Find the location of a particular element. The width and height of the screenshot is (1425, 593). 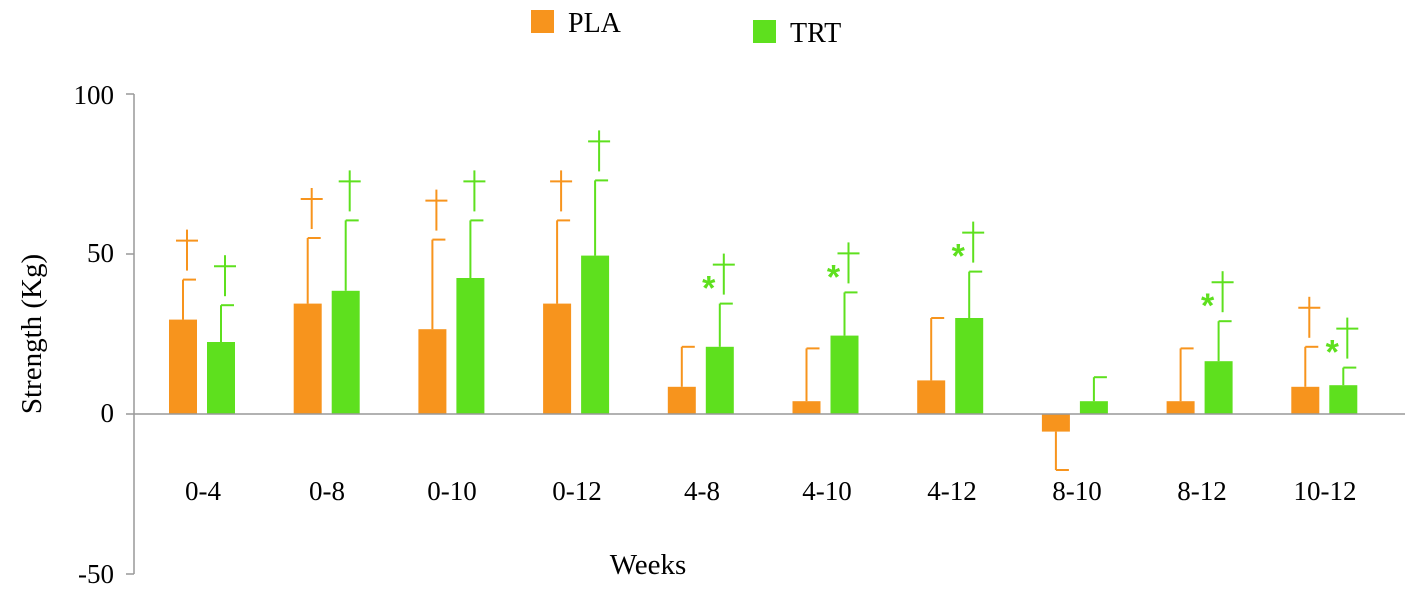

category-label: 4-12 is located at coordinates (952, 491).